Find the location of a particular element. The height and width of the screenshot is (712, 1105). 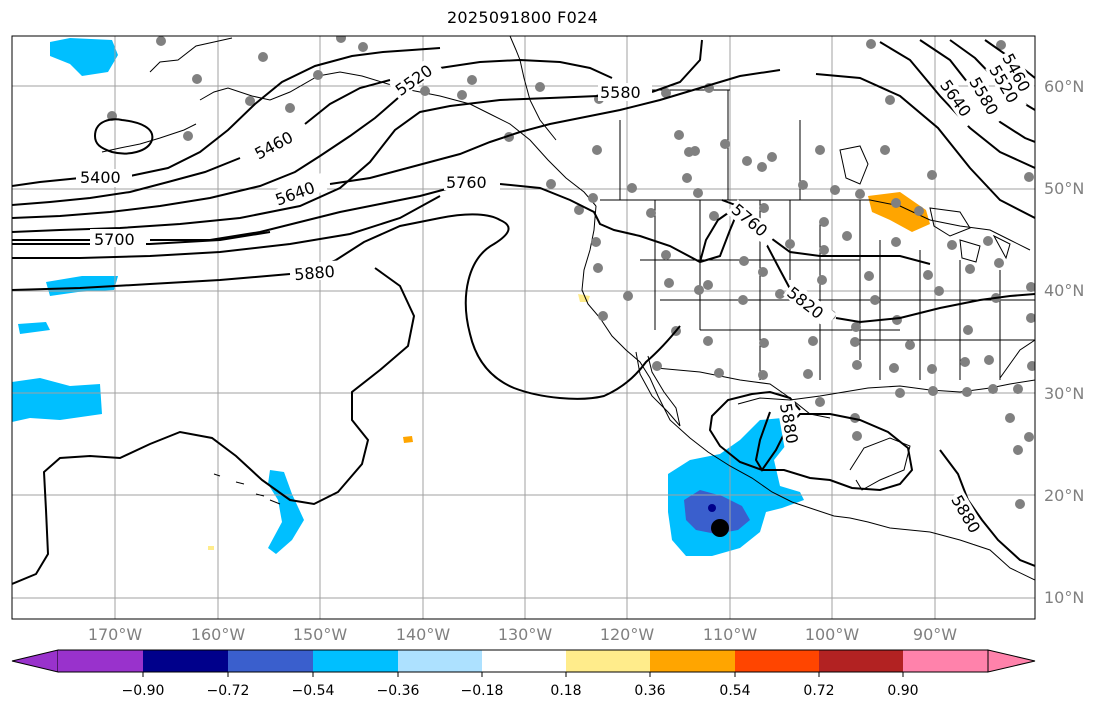

border-us-canada is located at coordinates (815, 225).